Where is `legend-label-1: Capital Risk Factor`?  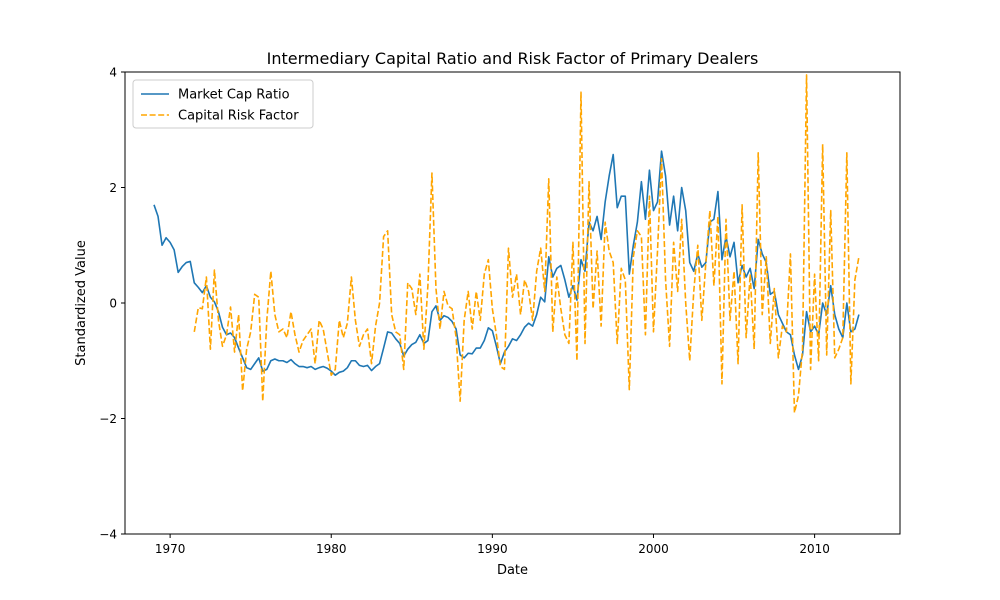
legend-label-1: Capital Risk Factor is located at coordinates (238, 116).